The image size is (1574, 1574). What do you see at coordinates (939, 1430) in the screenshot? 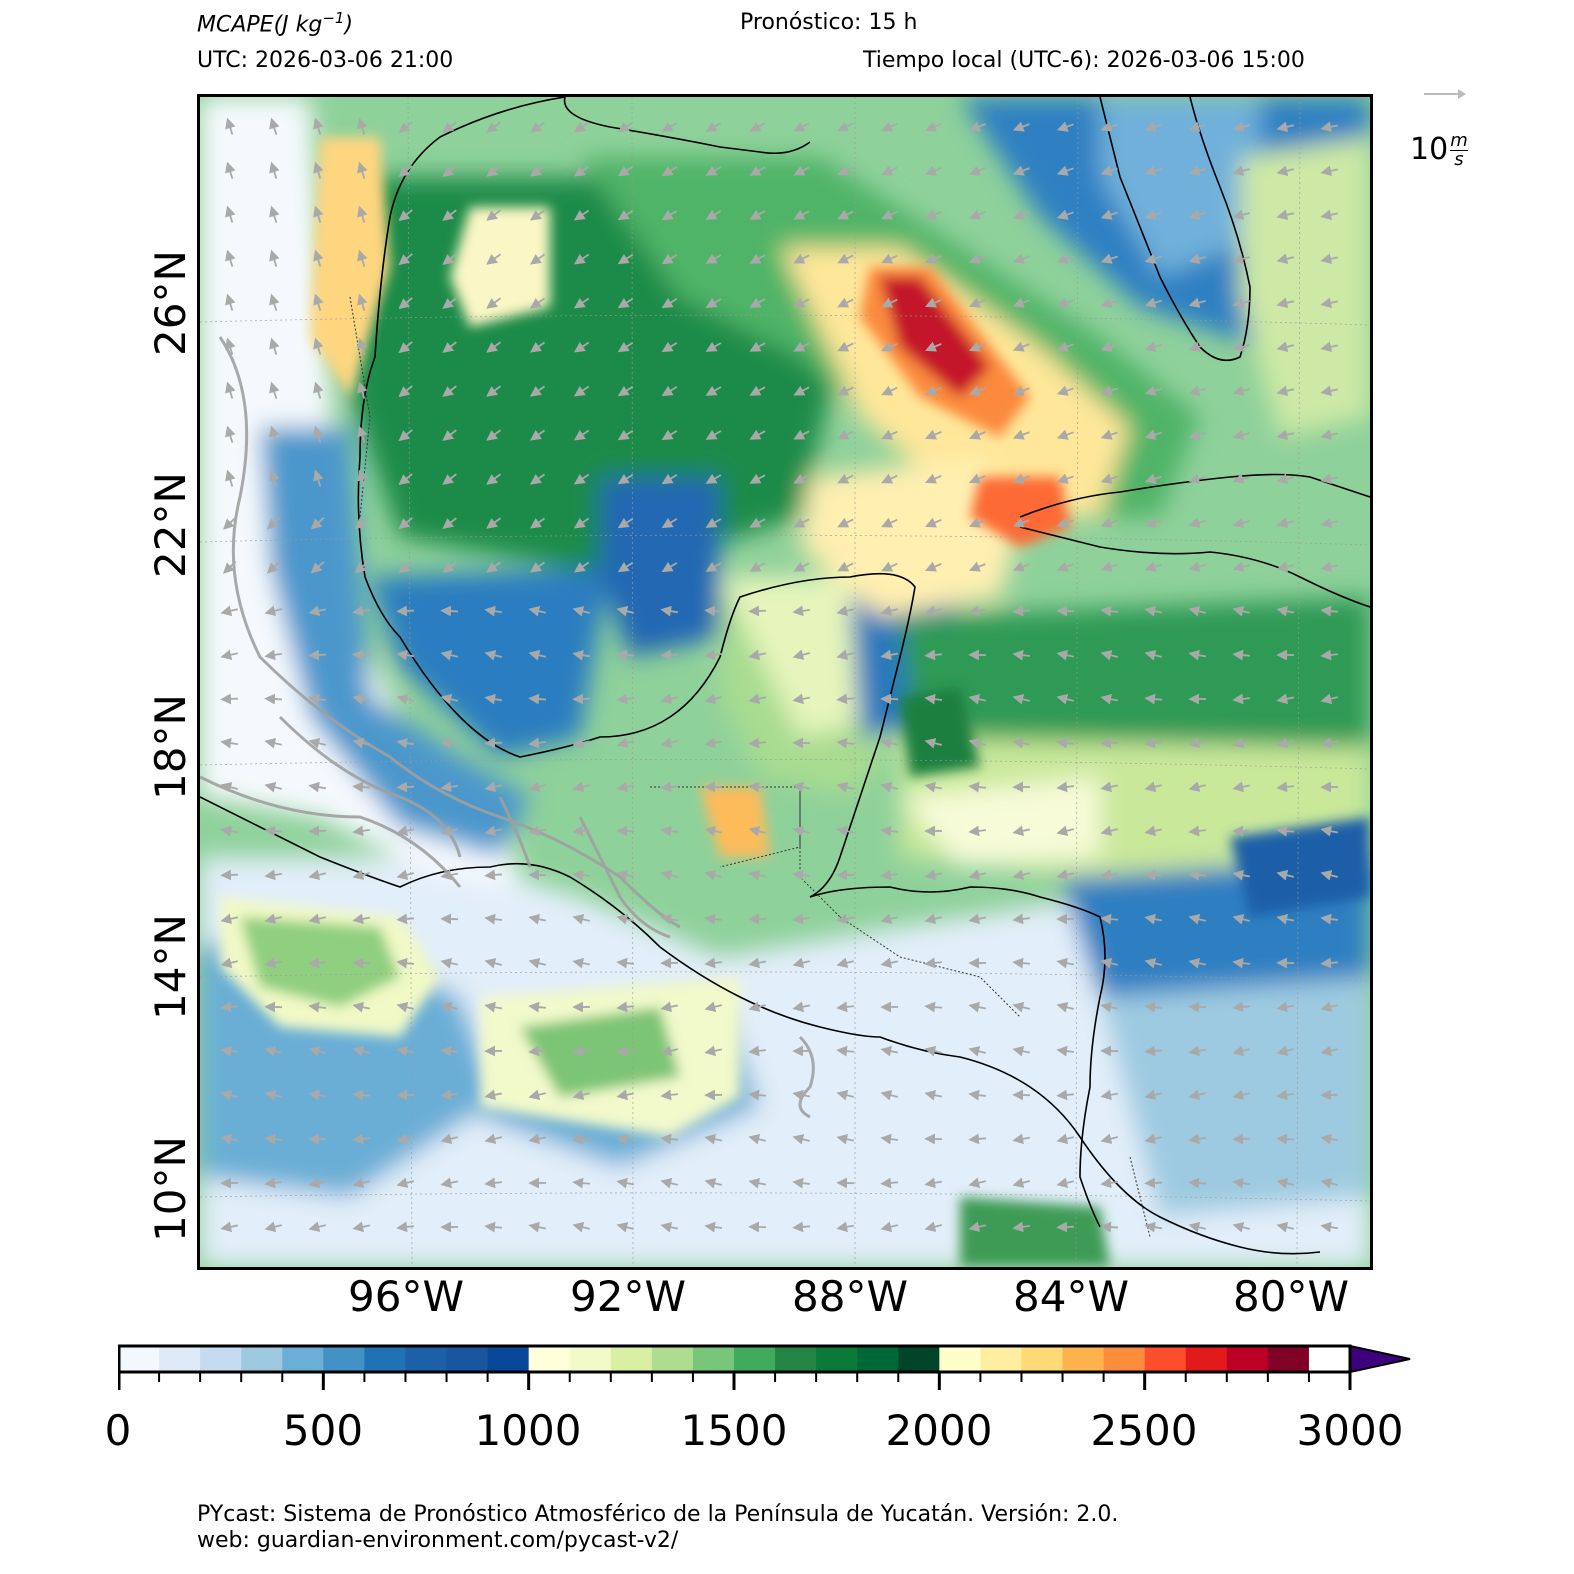
I see `colorbar-tick-2000: 2000` at bounding box center [939, 1430].